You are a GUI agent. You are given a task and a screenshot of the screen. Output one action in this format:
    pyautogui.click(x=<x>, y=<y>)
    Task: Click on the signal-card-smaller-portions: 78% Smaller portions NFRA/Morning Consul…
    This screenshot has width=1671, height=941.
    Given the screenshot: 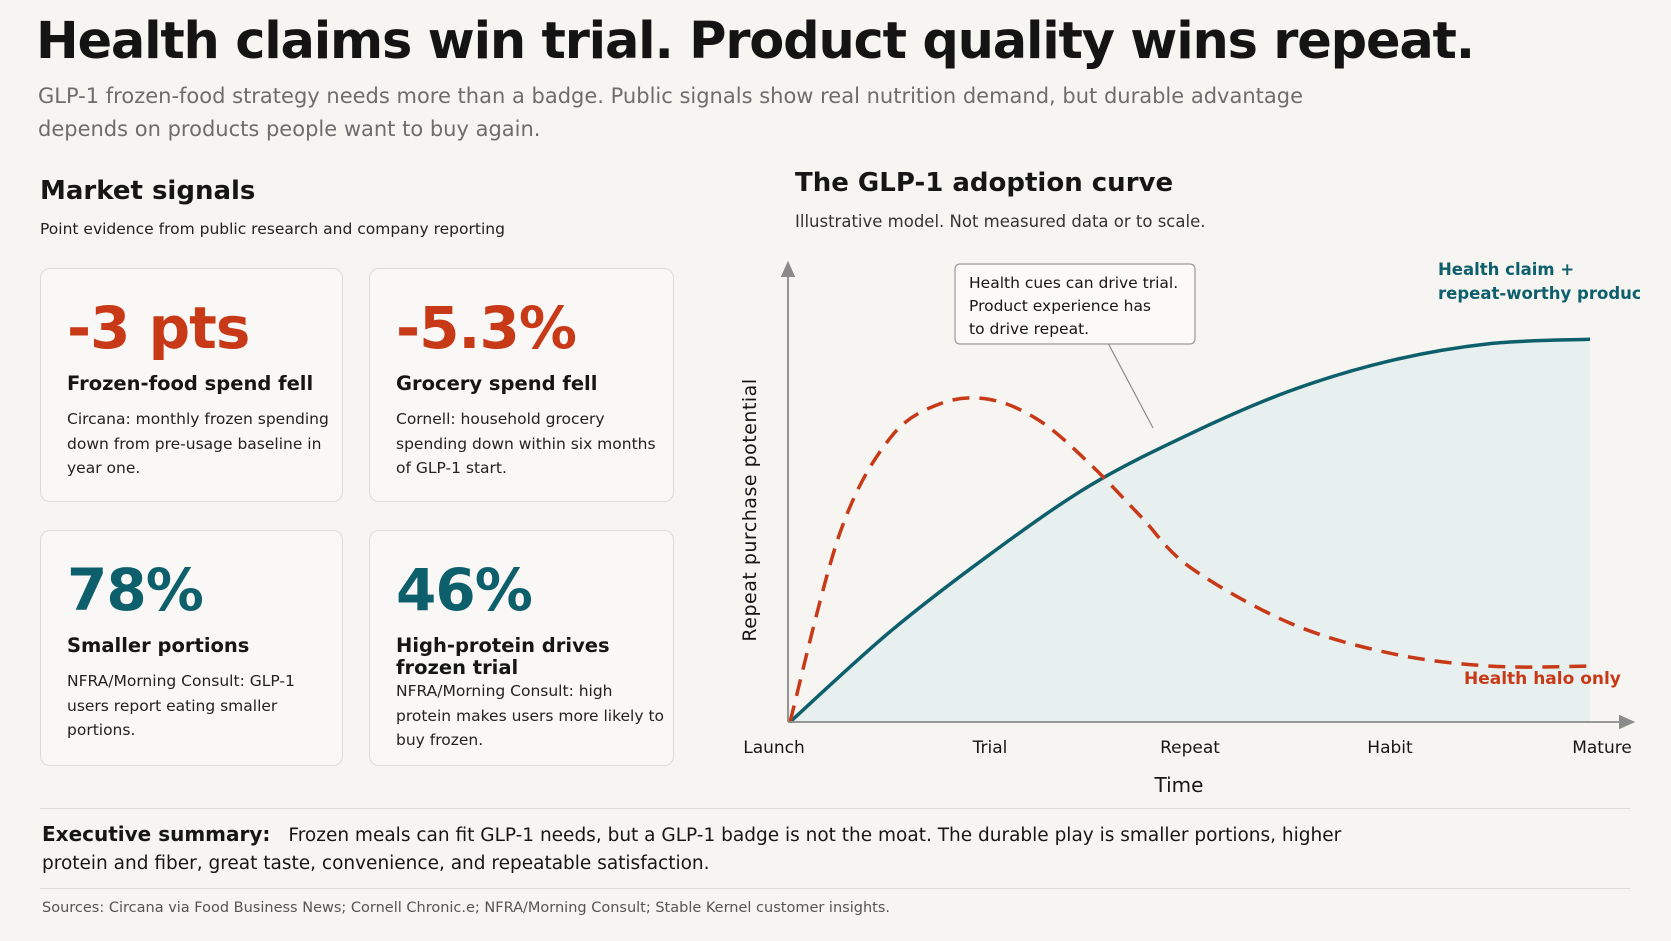 What is the action you would take?
    pyautogui.click(x=191, y=648)
    